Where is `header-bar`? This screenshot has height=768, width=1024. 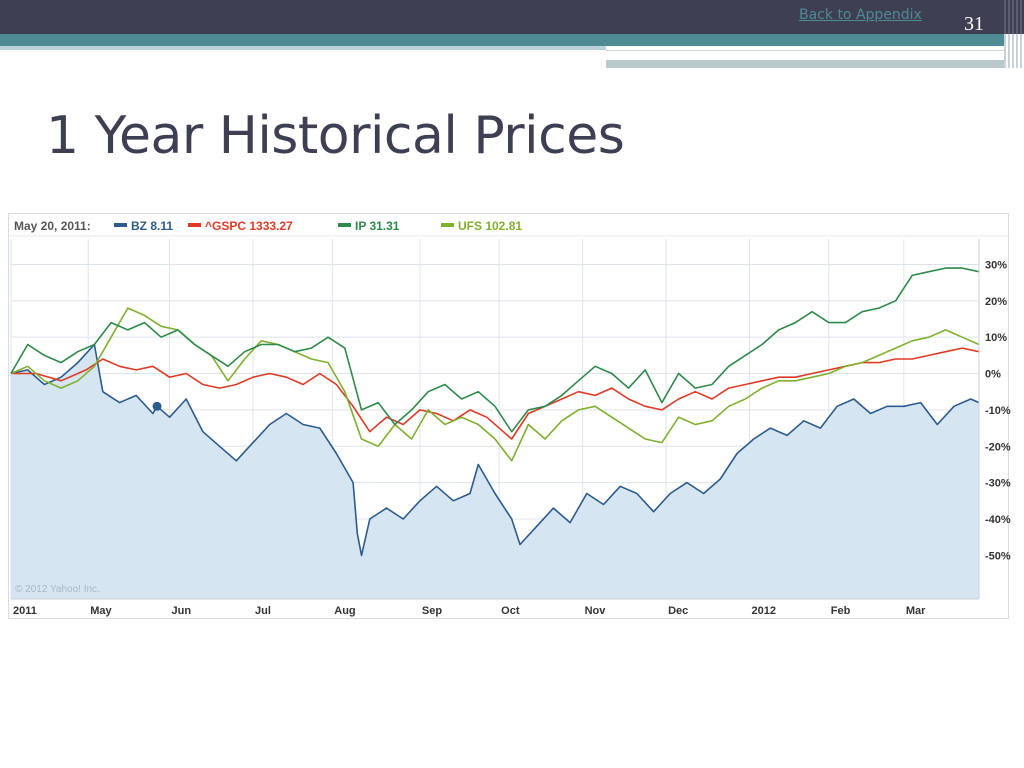
header-bar is located at coordinates (512, 17).